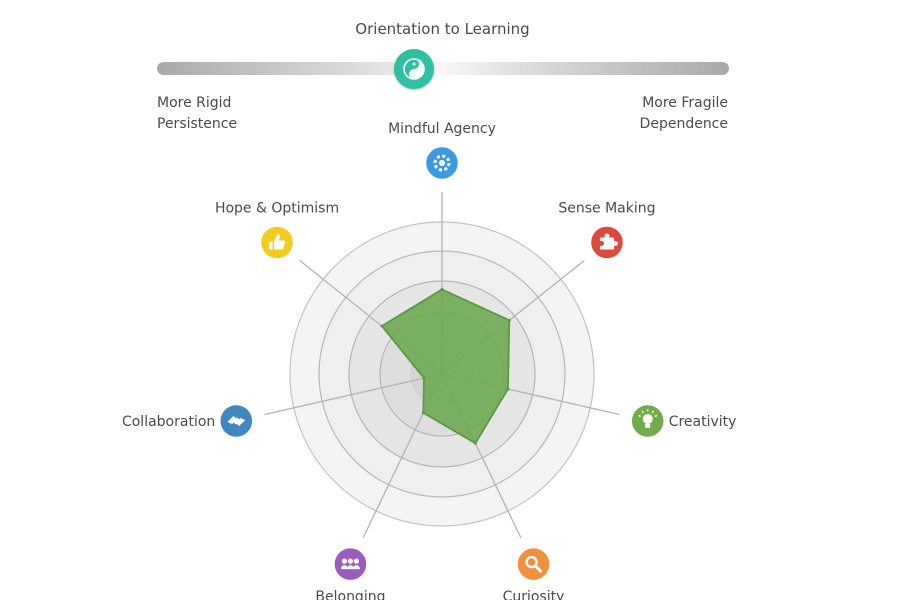  I want to click on radar-area-group, so click(445, 366).